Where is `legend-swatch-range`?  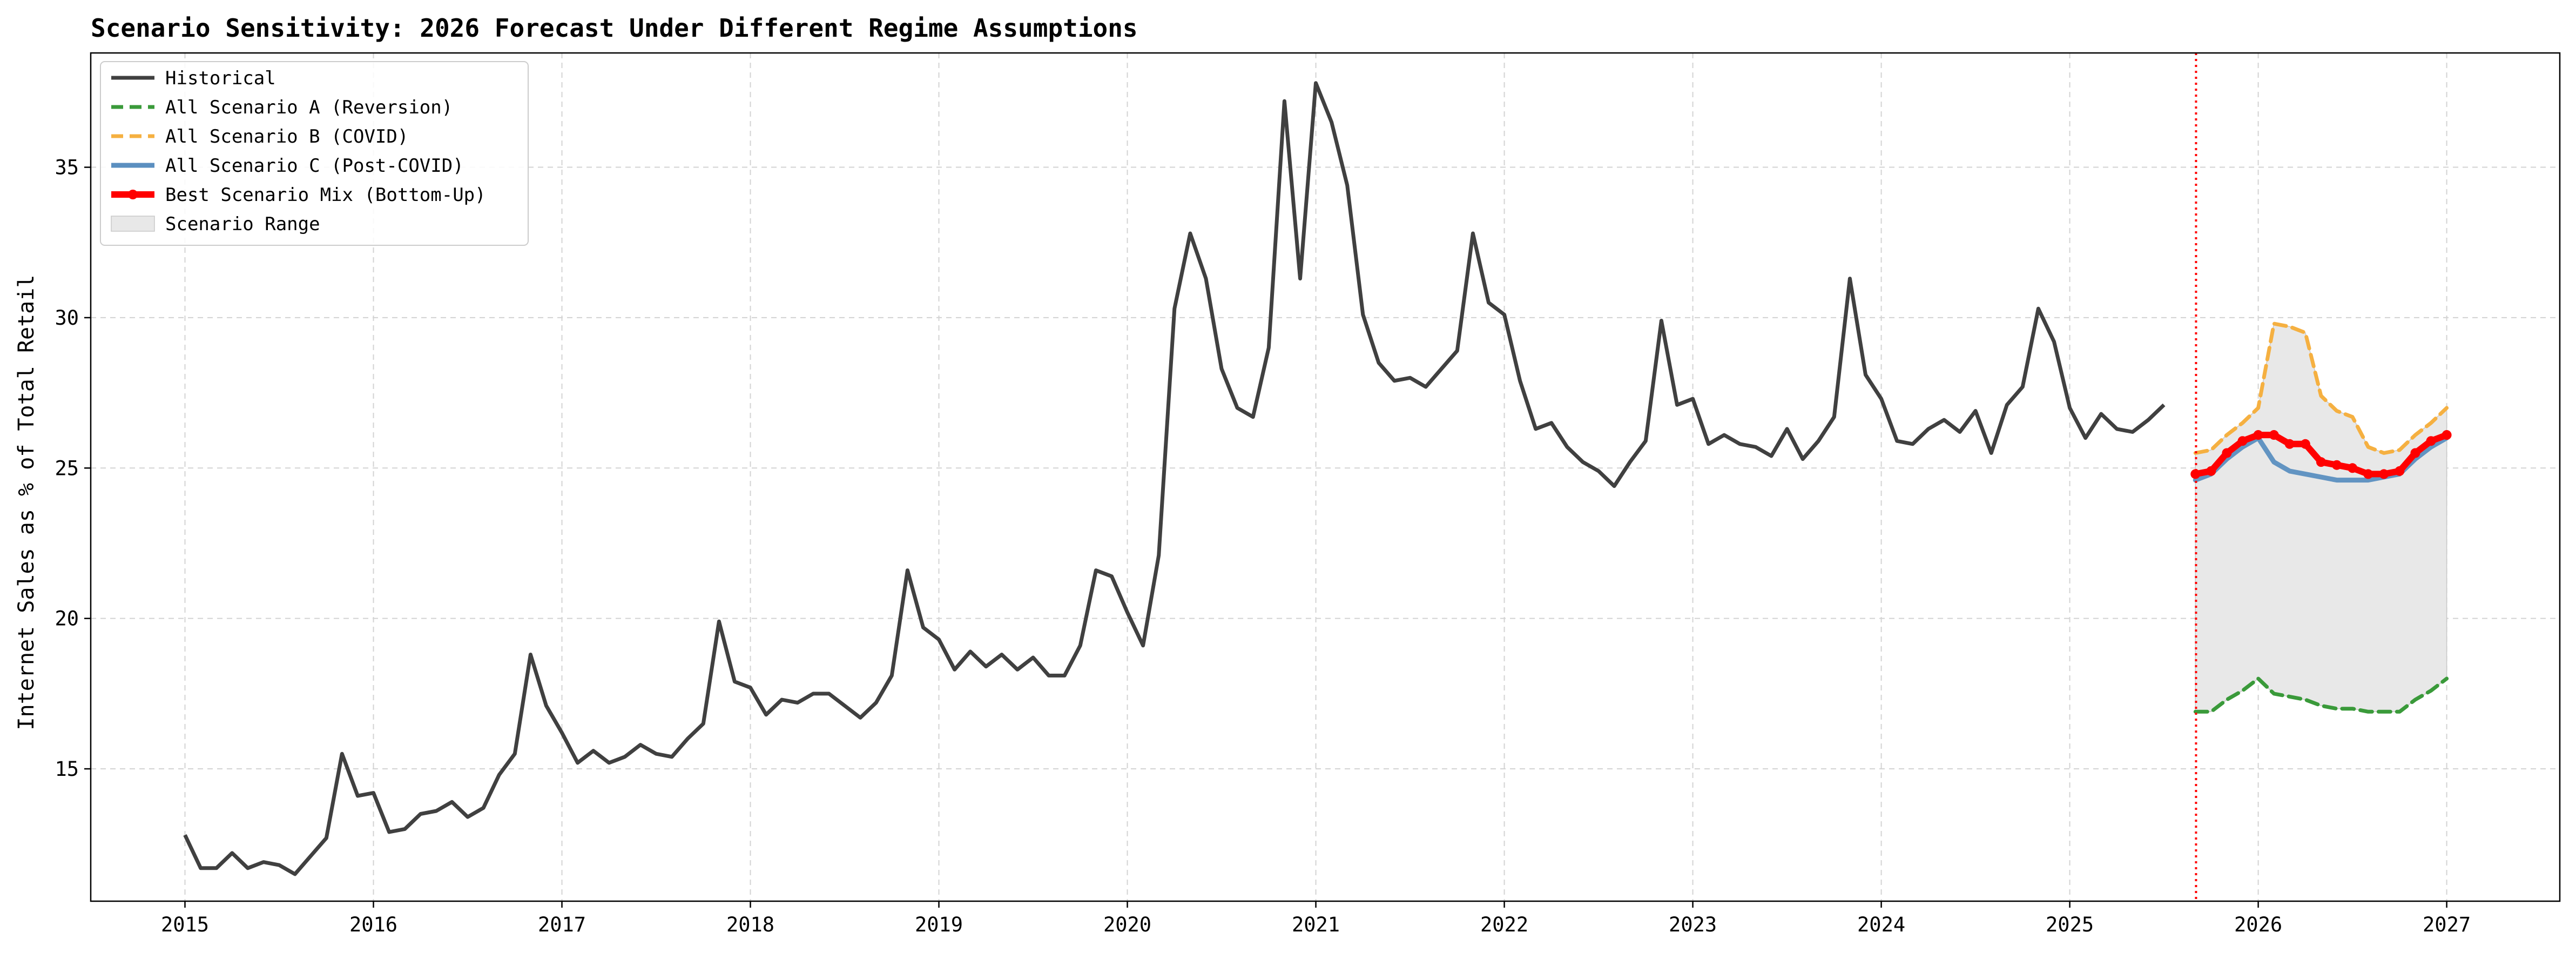
legend-swatch-range is located at coordinates (133, 224).